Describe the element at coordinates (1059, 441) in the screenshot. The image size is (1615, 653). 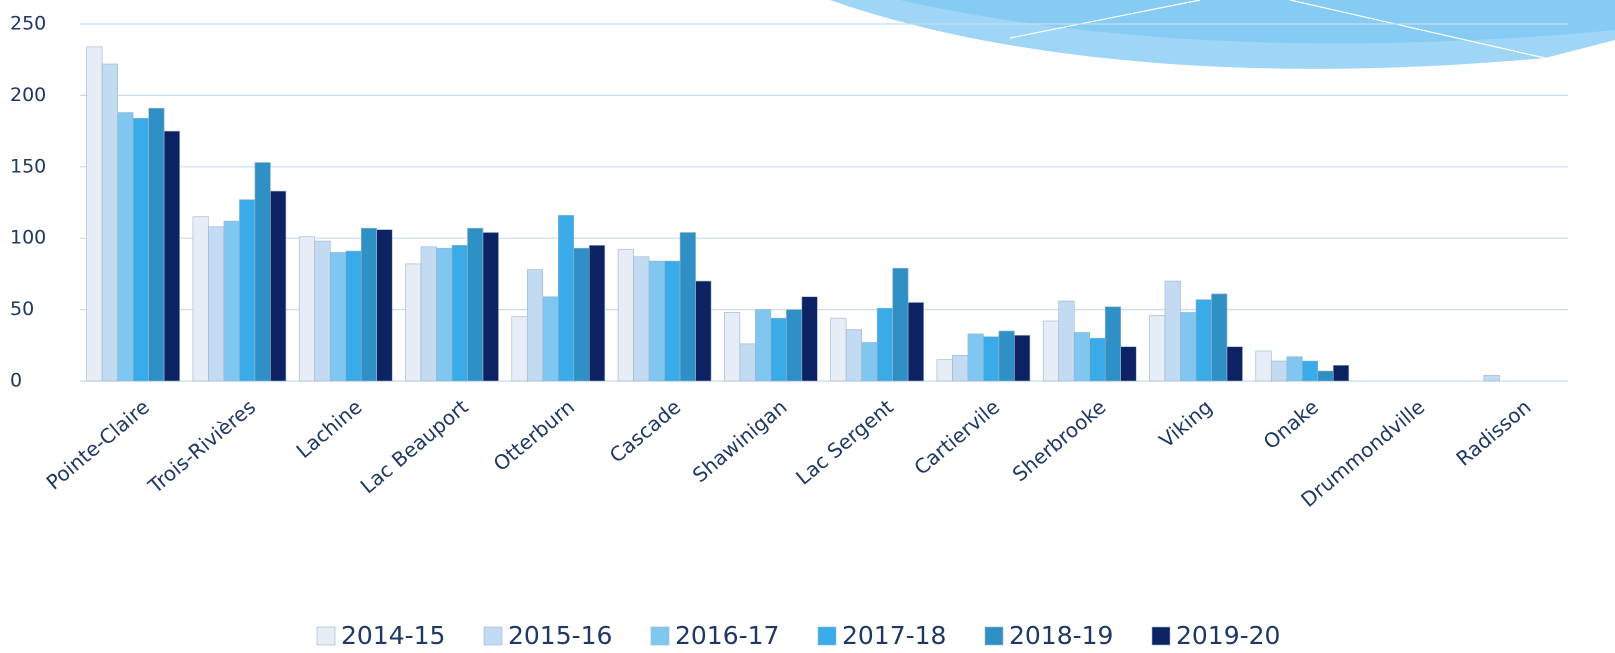
I see `x-tick-label: Sherbrooke` at that location.